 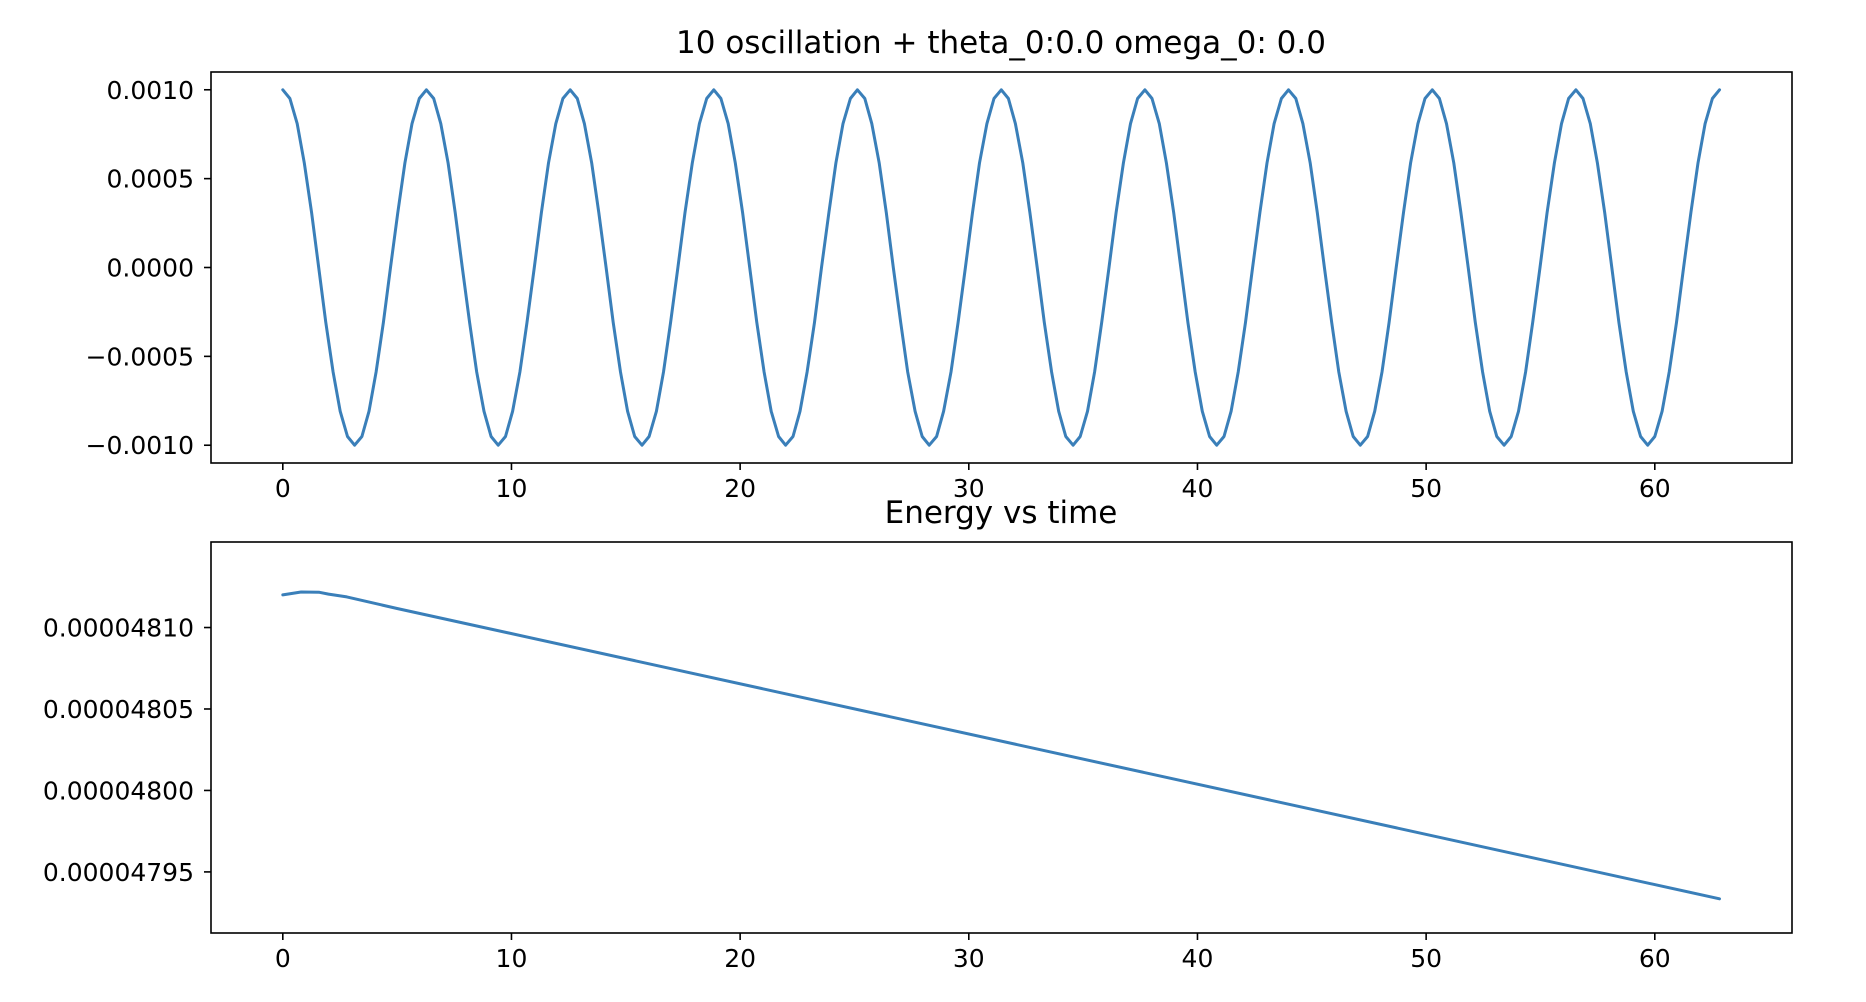 I want to click on energy-x-tick-label: 60, so click(x=1655, y=958).